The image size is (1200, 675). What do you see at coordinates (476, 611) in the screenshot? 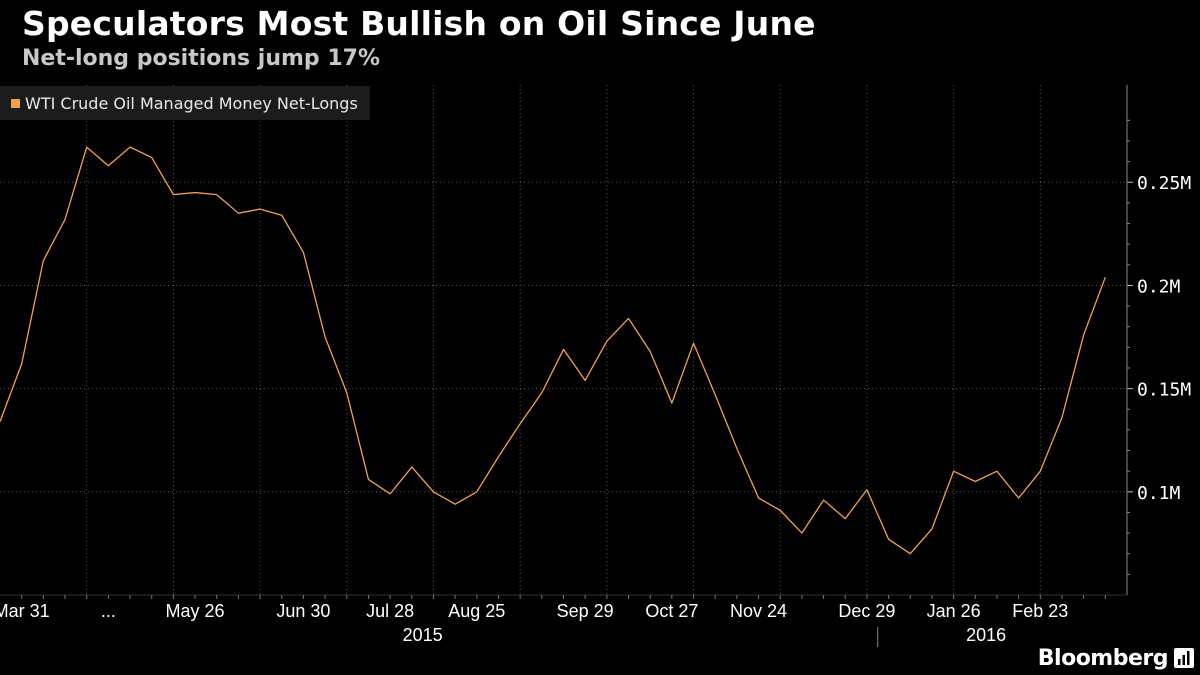
I see `x-tick-label: Aug 25` at bounding box center [476, 611].